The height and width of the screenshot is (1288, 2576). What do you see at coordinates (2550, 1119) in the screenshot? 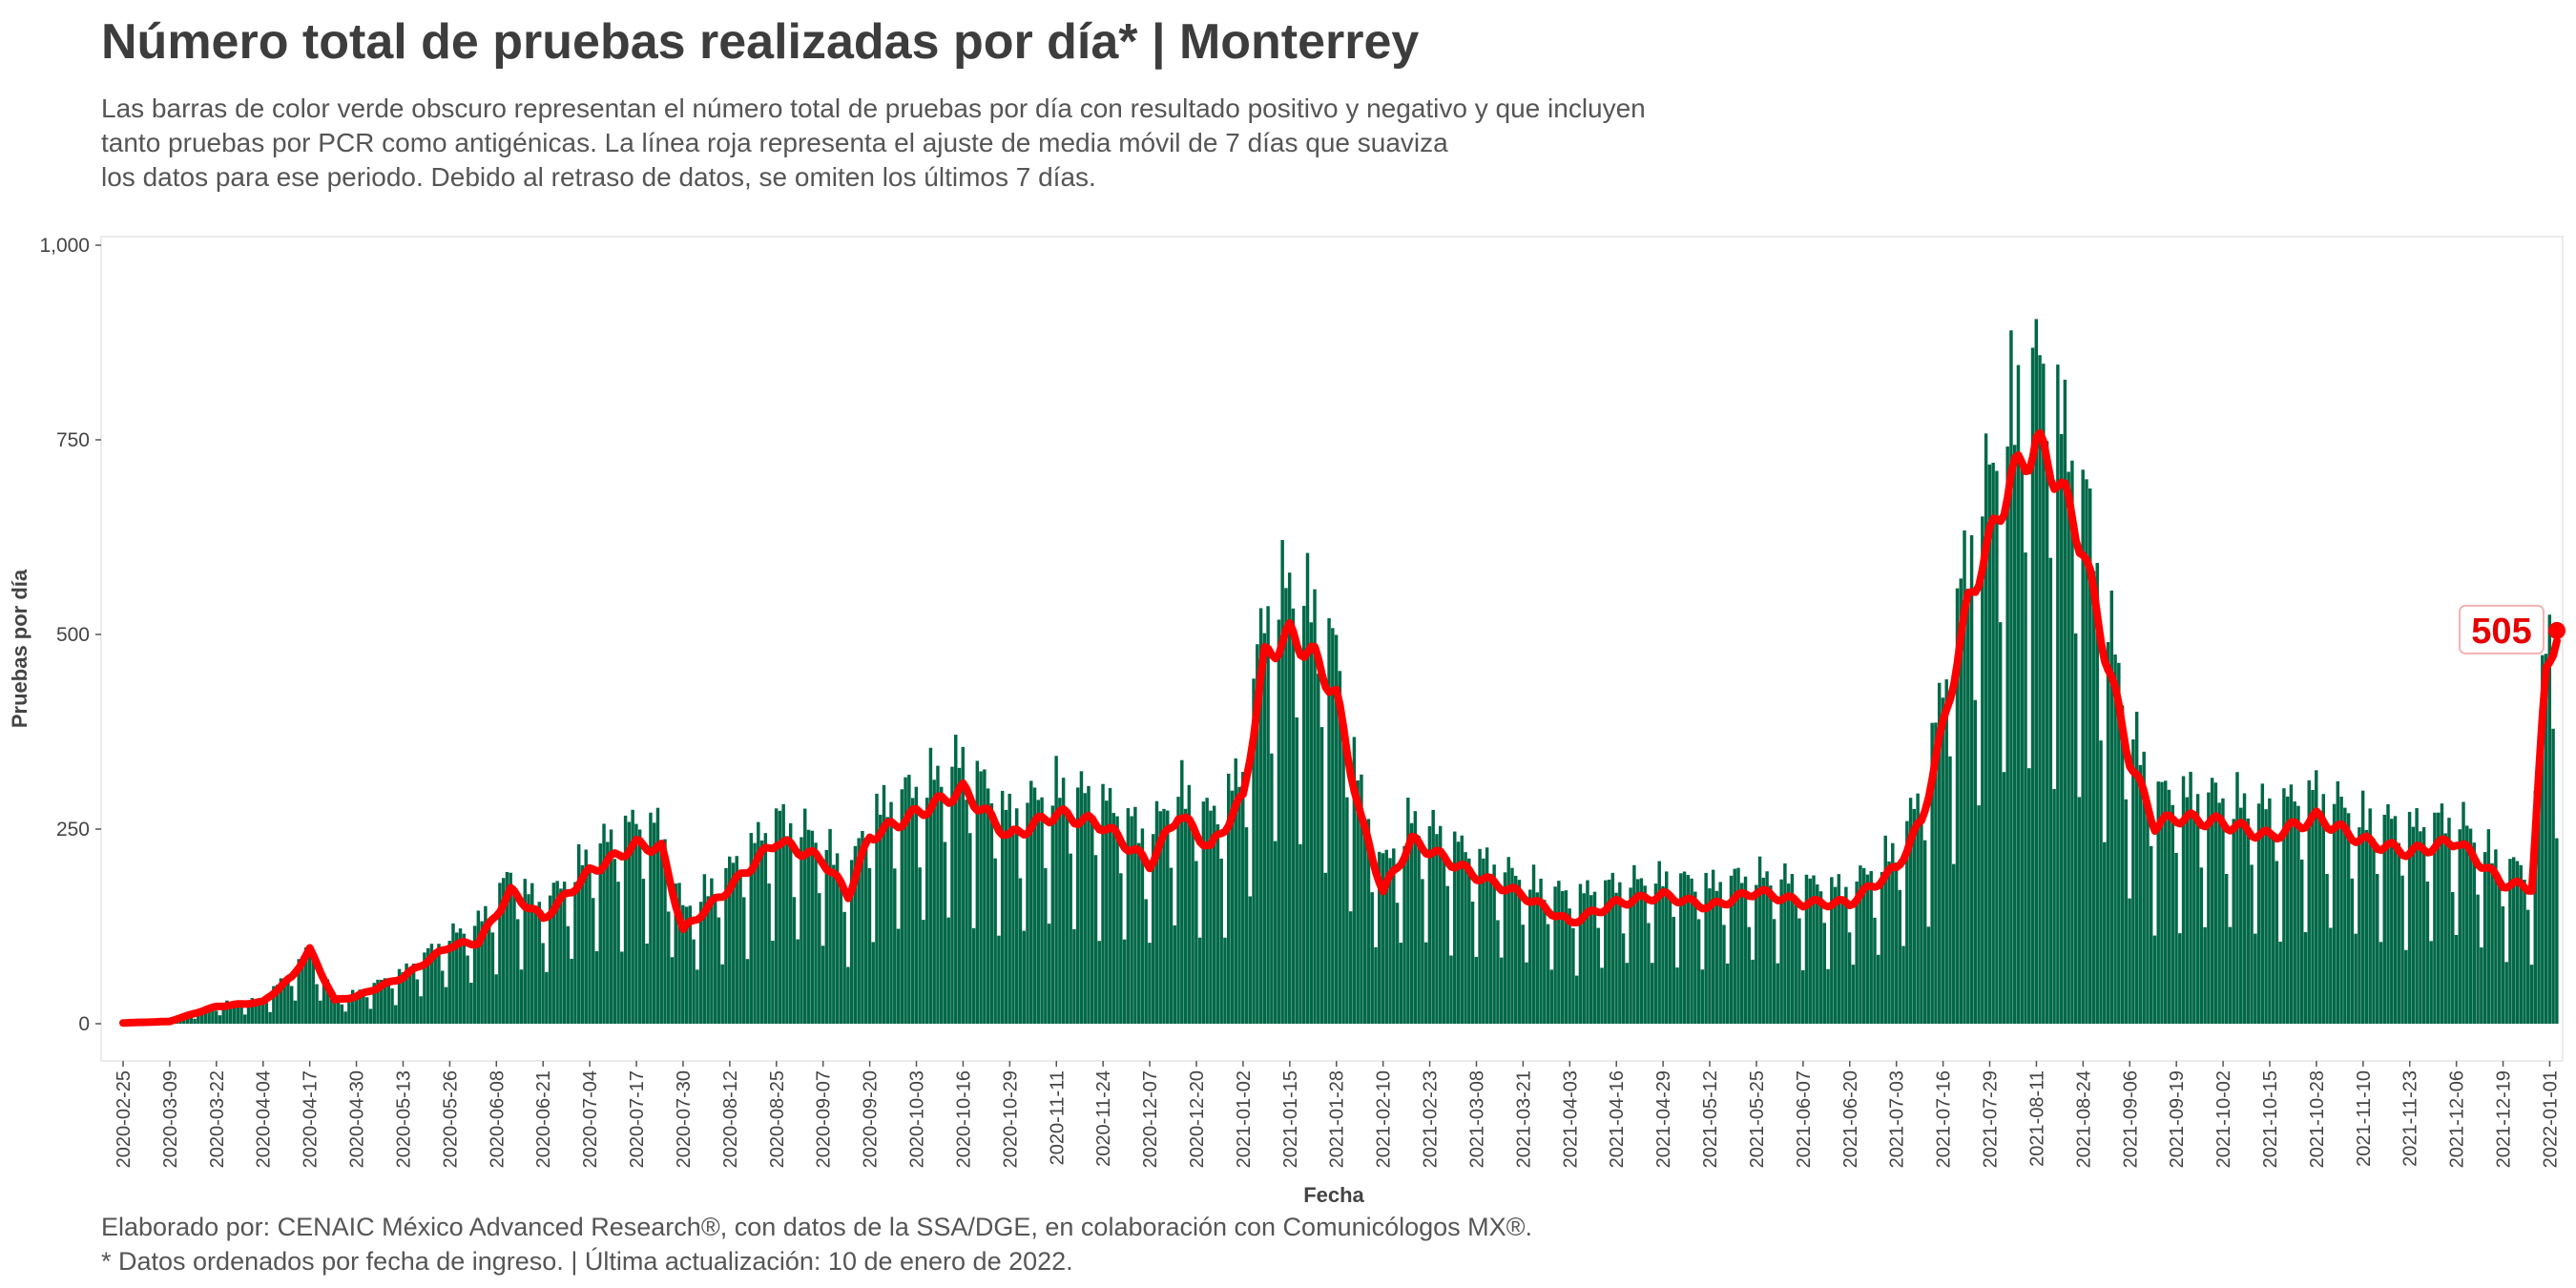
I see `x-tick-label: 2022-01-01` at bounding box center [2550, 1119].